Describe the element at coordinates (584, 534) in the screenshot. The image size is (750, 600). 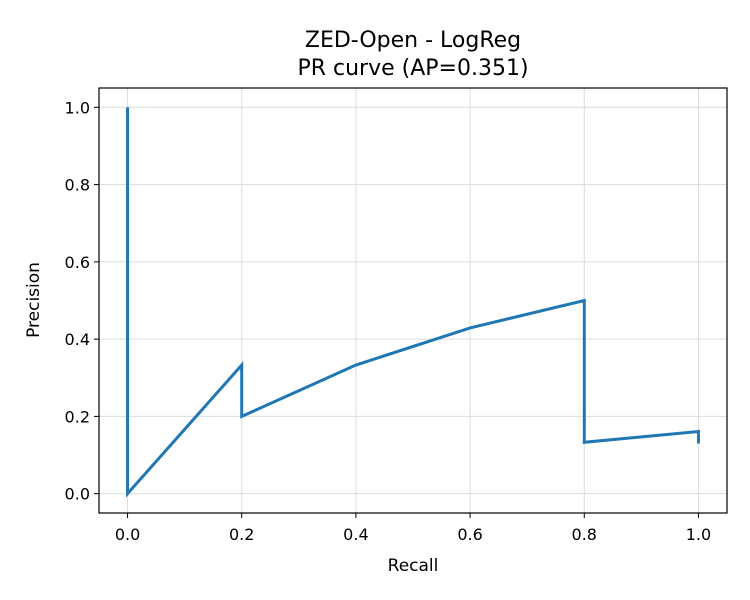
I see `x-tick-label: 0.8` at that location.